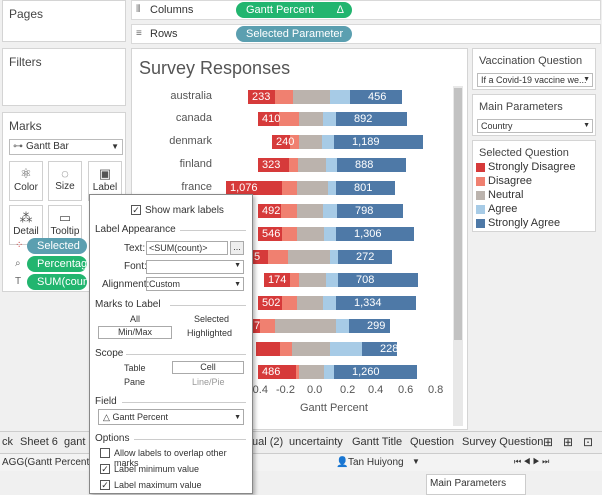  What do you see at coordinates (178, 248) in the screenshot?
I see `text-field-value: <SUM(count)>` at bounding box center [178, 248].